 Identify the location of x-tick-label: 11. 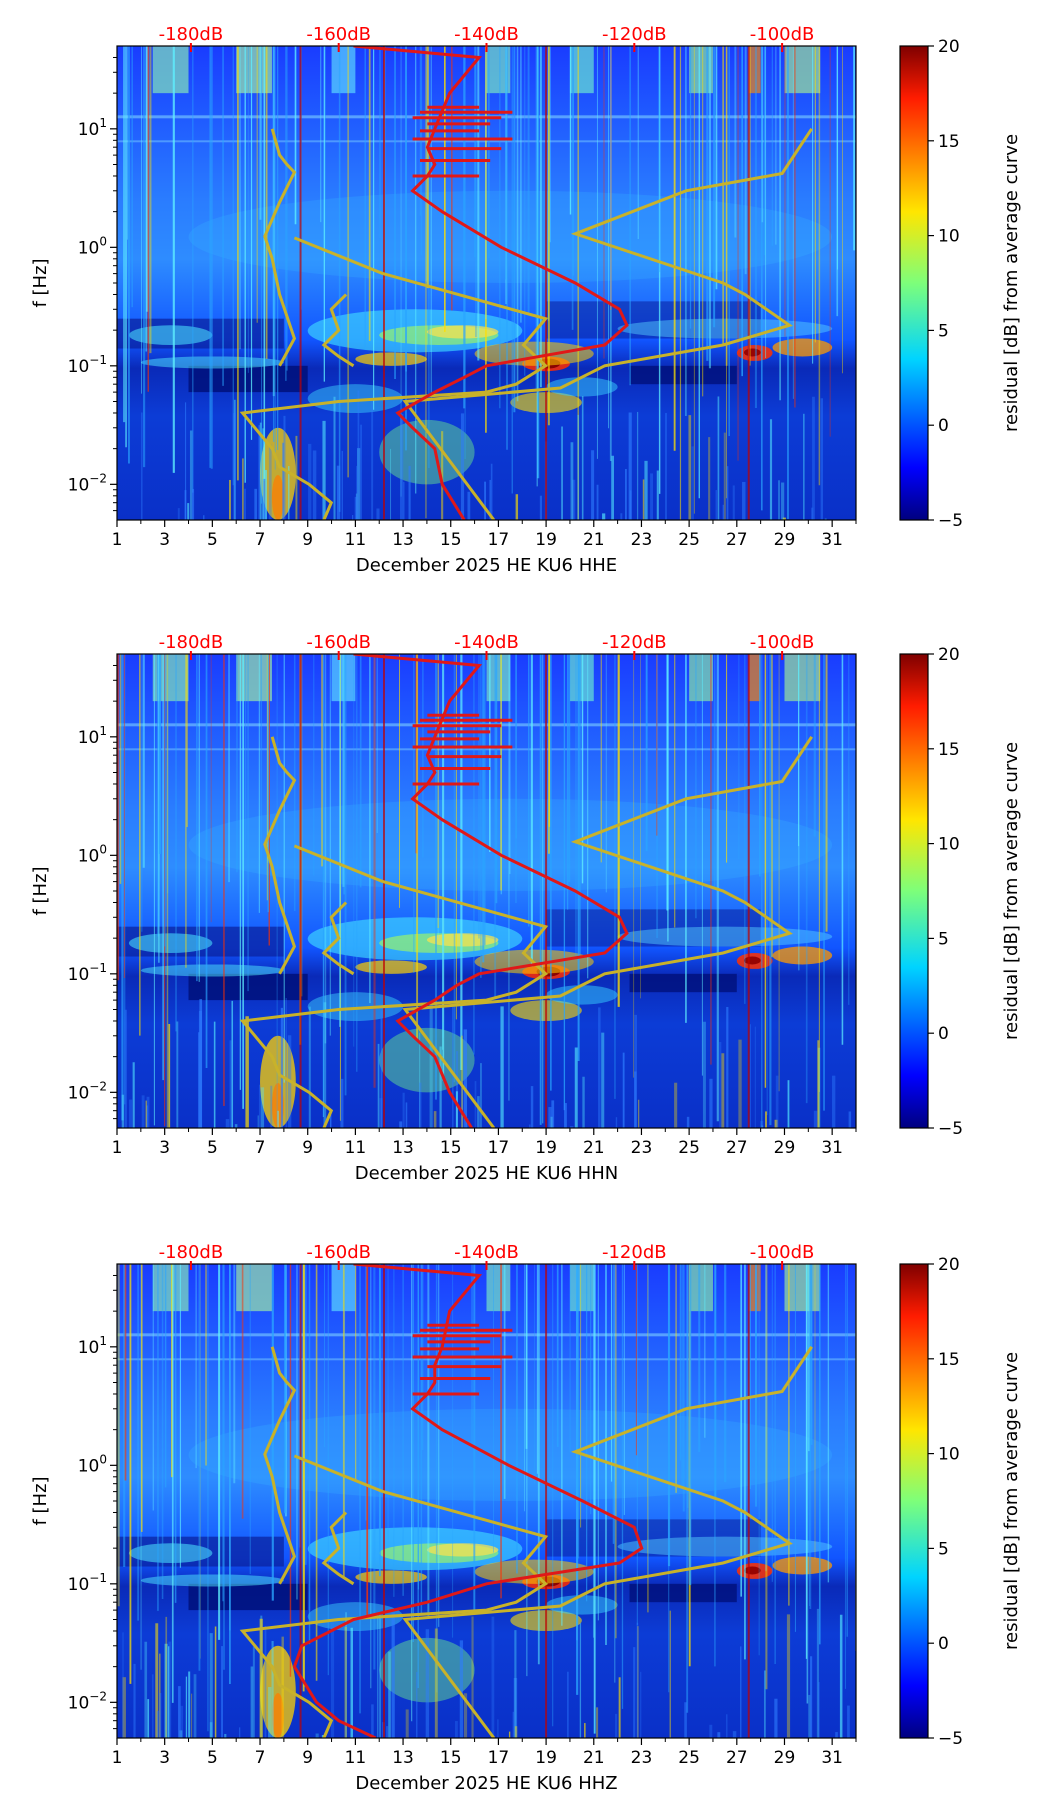
(356, 540).